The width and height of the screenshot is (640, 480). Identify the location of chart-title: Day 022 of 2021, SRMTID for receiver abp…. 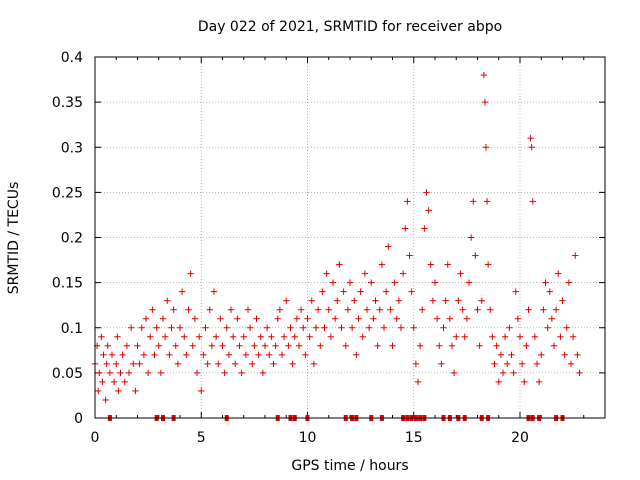
(350, 27).